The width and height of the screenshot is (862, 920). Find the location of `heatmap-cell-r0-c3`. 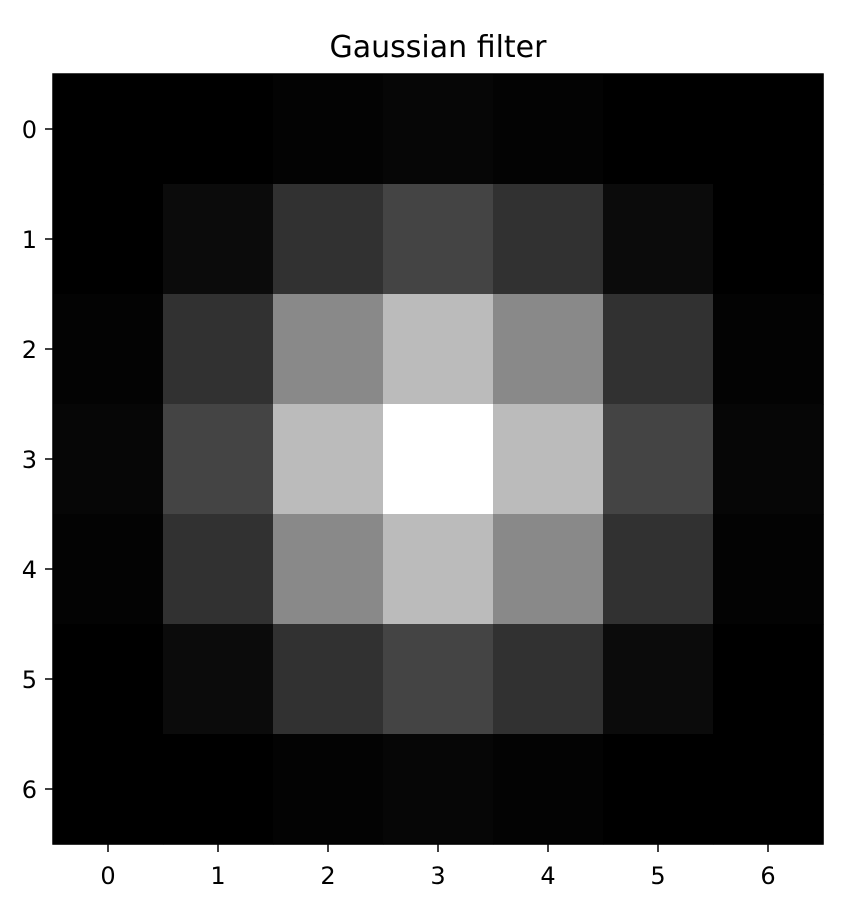

heatmap-cell-r0-c3 is located at coordinates (438, 129).